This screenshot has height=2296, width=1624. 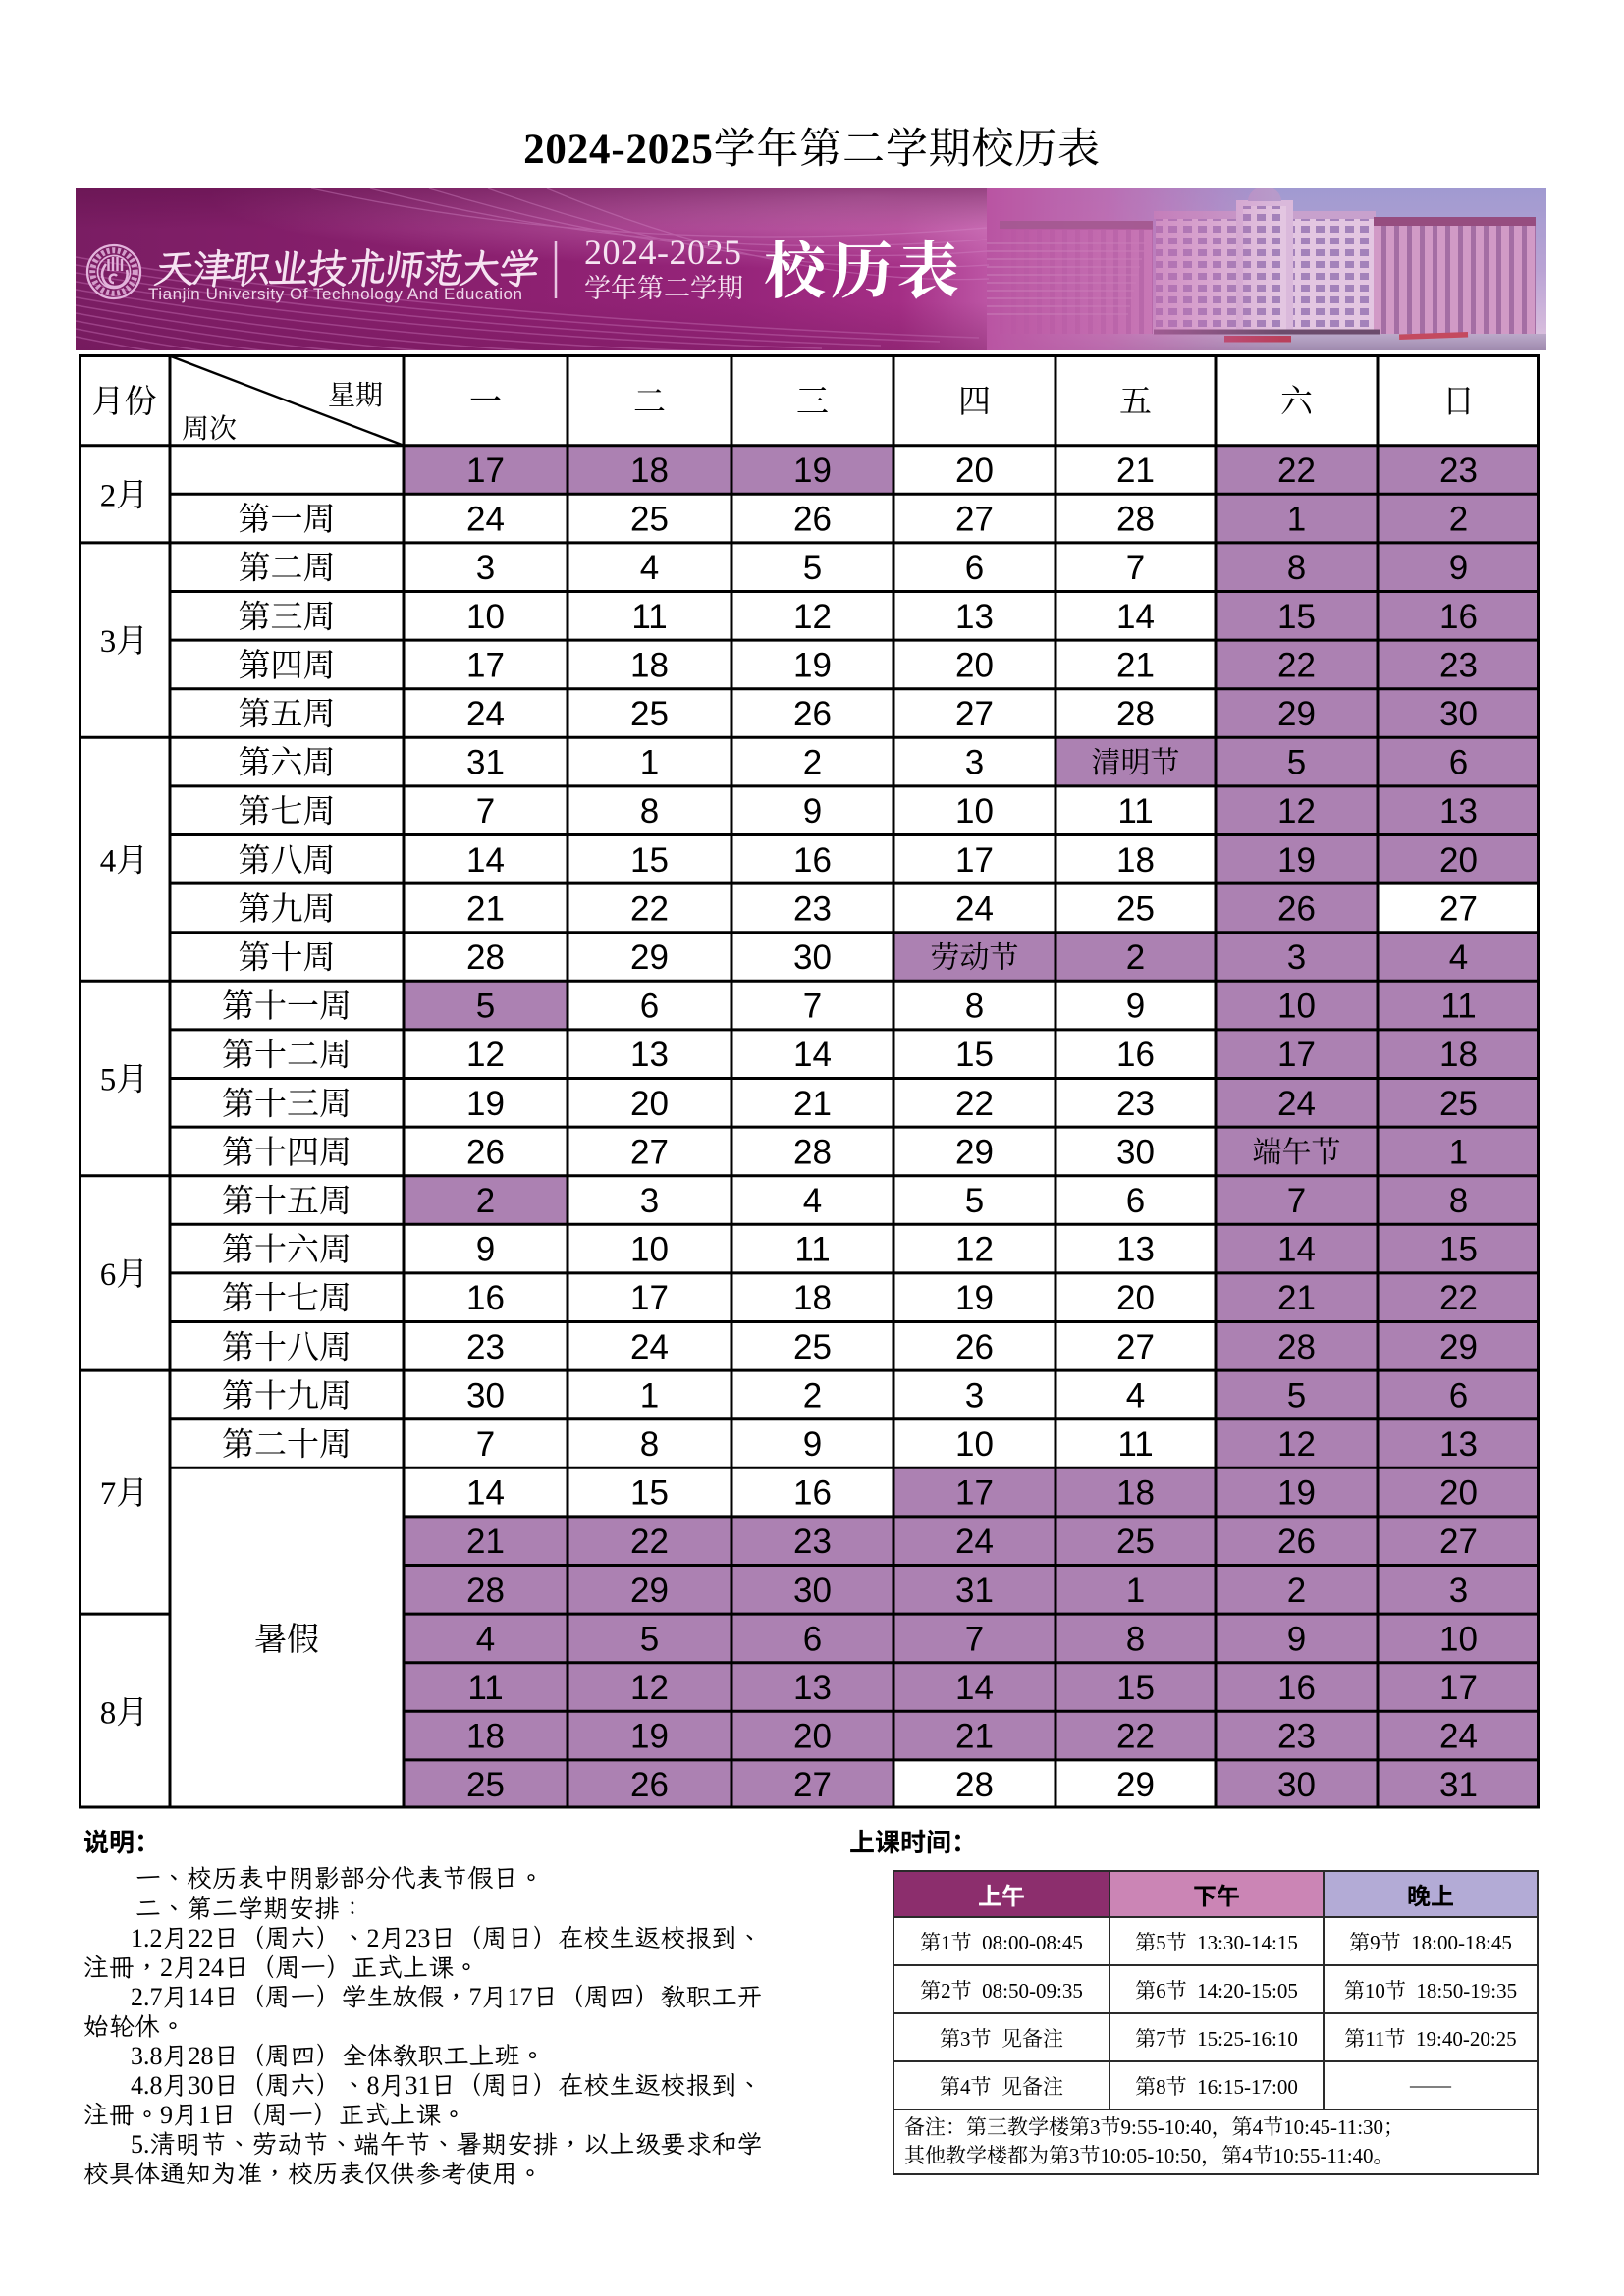 What do you see at coordinates (287, 812) in the screenshot?
I see `svg-text: 第七周` at bounding box center [287, 812].